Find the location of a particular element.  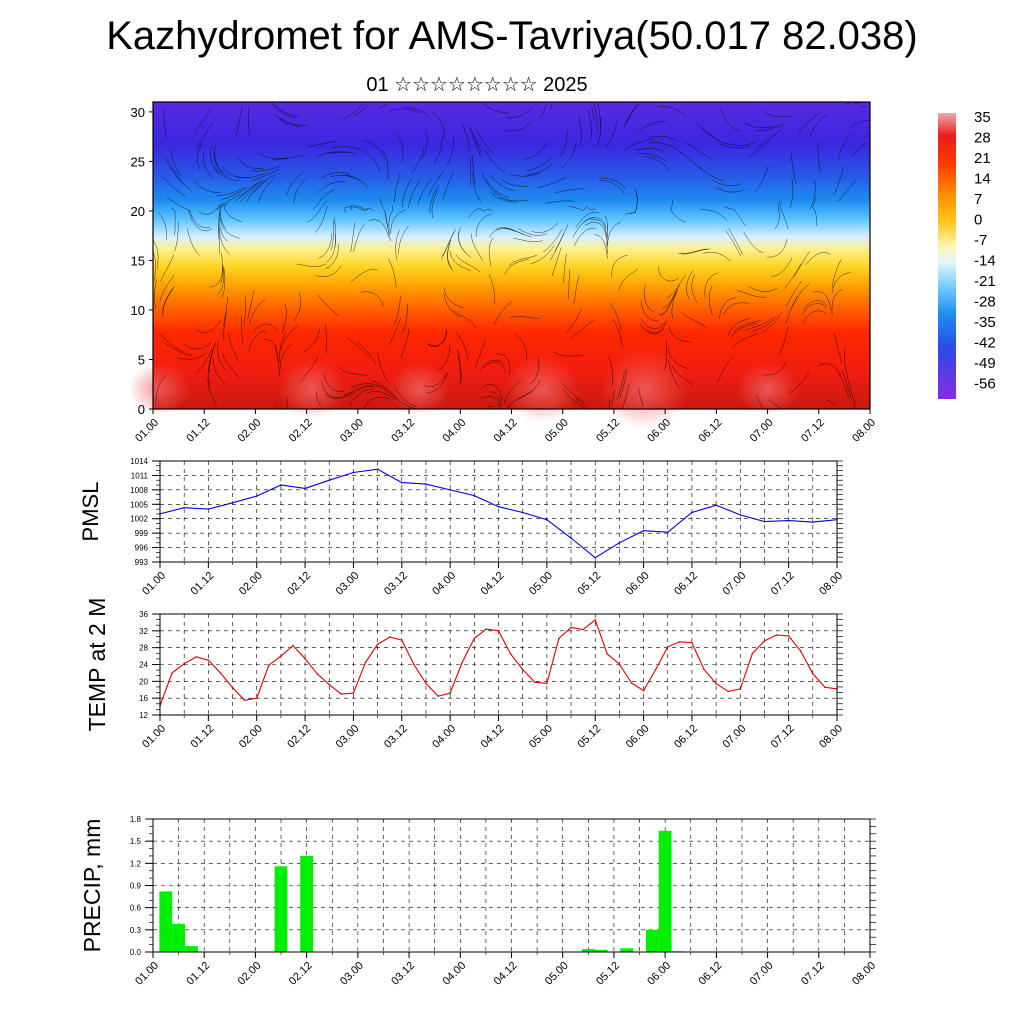

x-tick-label: 04.00 is located at coordinates (444, 737).